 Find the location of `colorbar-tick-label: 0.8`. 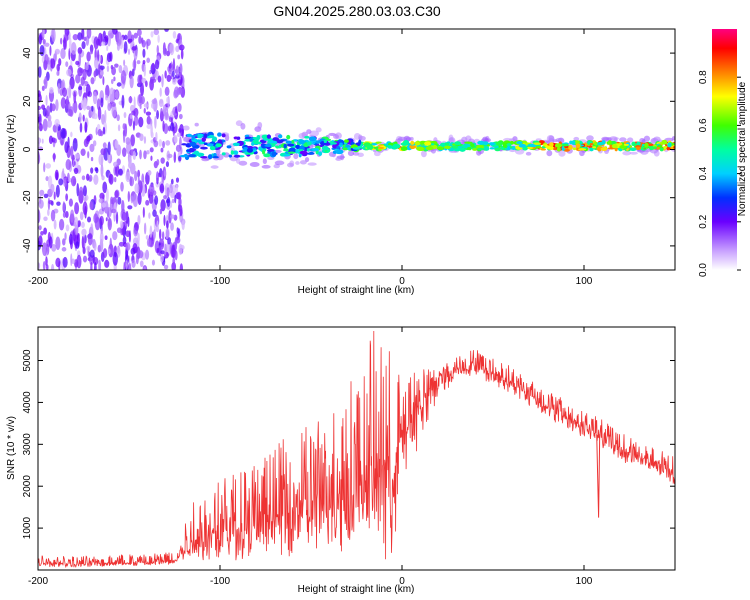

colorbar-tick-label: 0.8 is located at coordinates (703, 77).